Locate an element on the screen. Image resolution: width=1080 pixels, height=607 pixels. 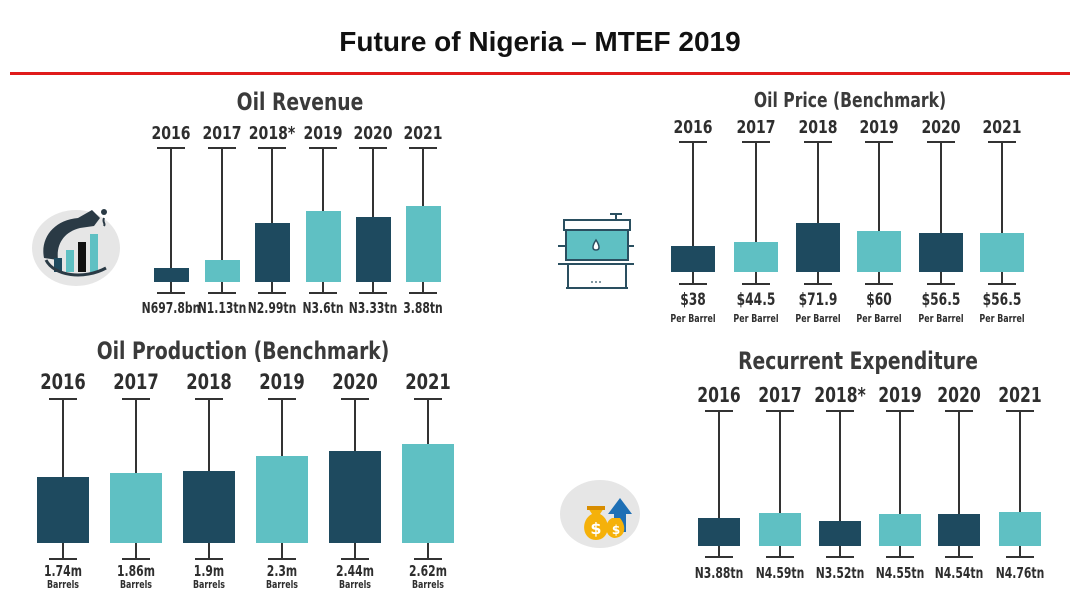
oil-production-year-label: 2018 is located at coordinates (209, 382).